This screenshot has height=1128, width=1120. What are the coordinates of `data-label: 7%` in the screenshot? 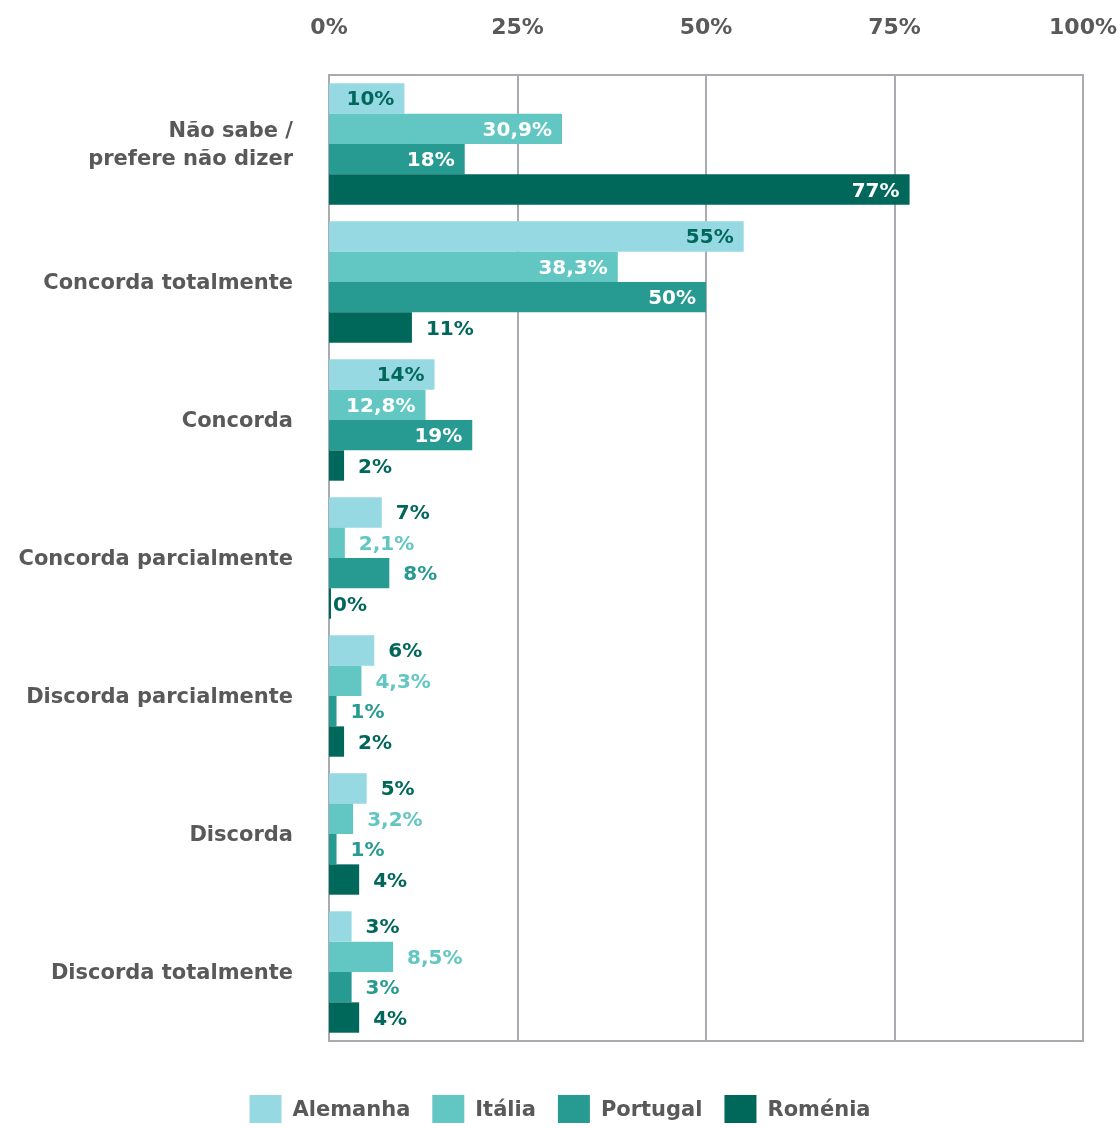 It's located at (412, 512).